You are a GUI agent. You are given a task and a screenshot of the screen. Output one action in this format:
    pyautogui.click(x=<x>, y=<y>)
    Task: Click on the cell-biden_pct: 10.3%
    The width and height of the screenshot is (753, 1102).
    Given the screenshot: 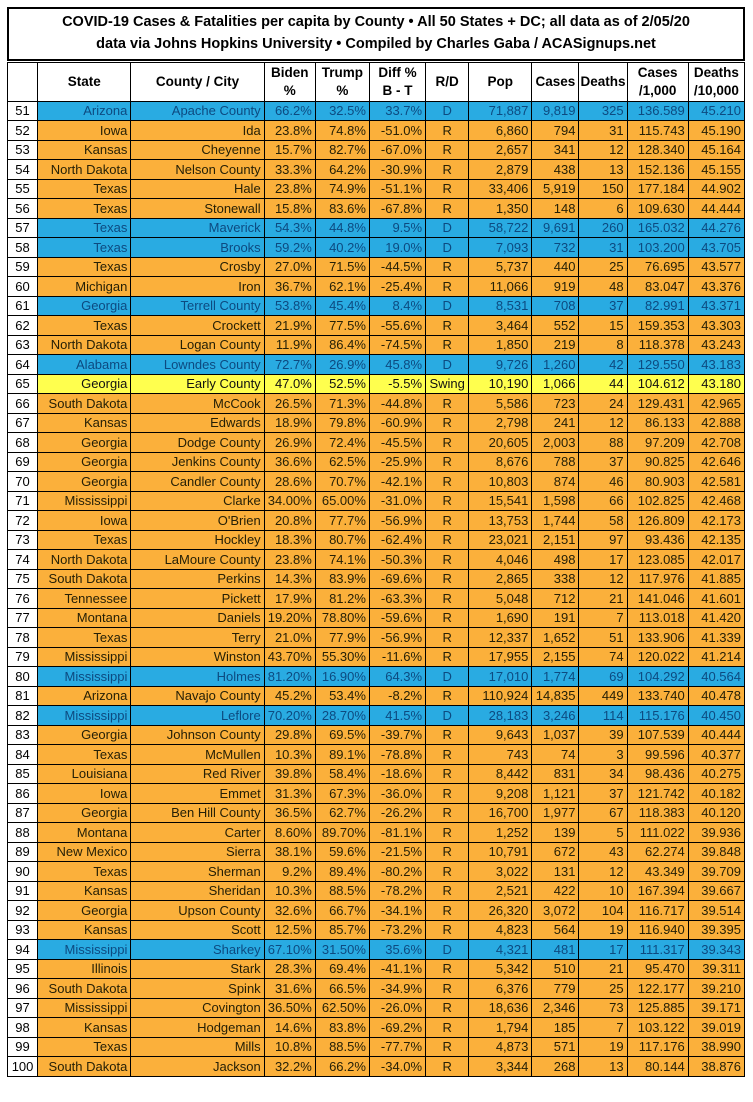 What is the action you would take?
    pyautogui.click(x=289, y=754)
    